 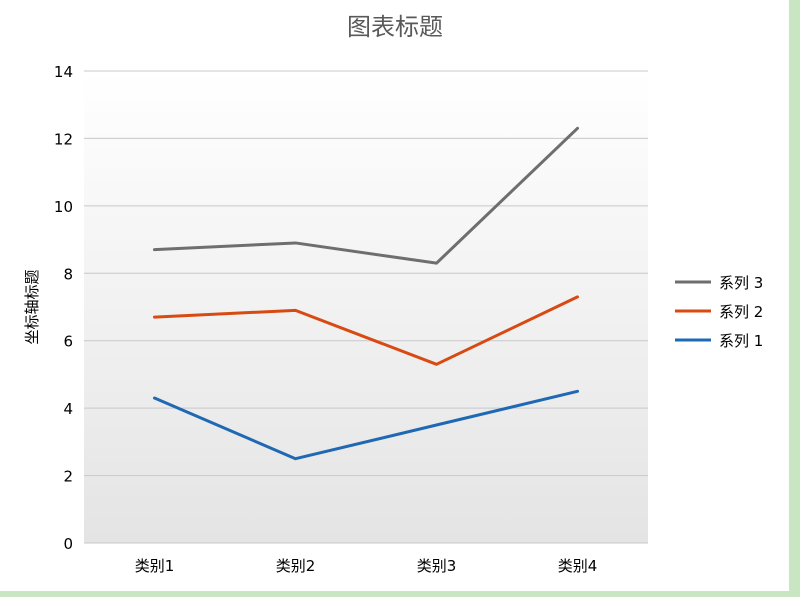 What do you see at coordinates (63, 207) in the screenshot?
I see `y-tick-label: 10` at bounding box center [63, 207].